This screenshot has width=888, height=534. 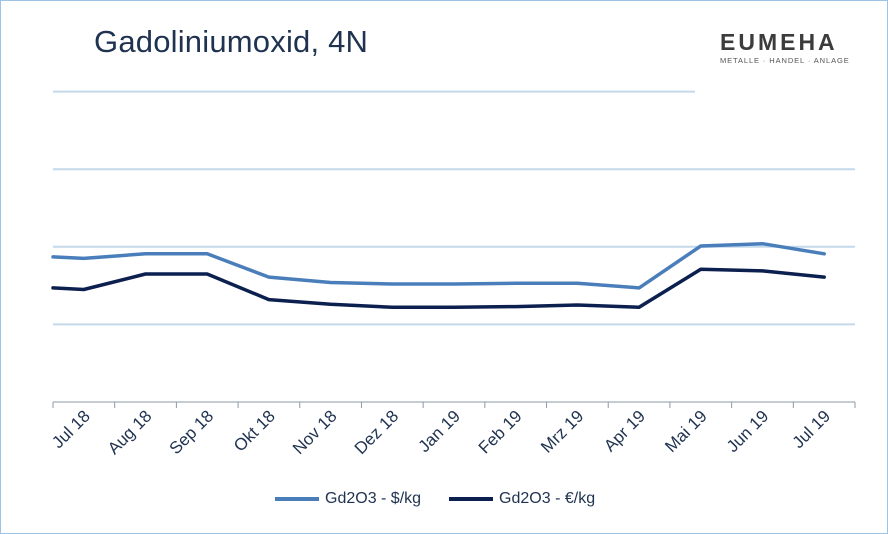 I want to click on x-tick-label: Mrz 19, so click(x=562, y=432).